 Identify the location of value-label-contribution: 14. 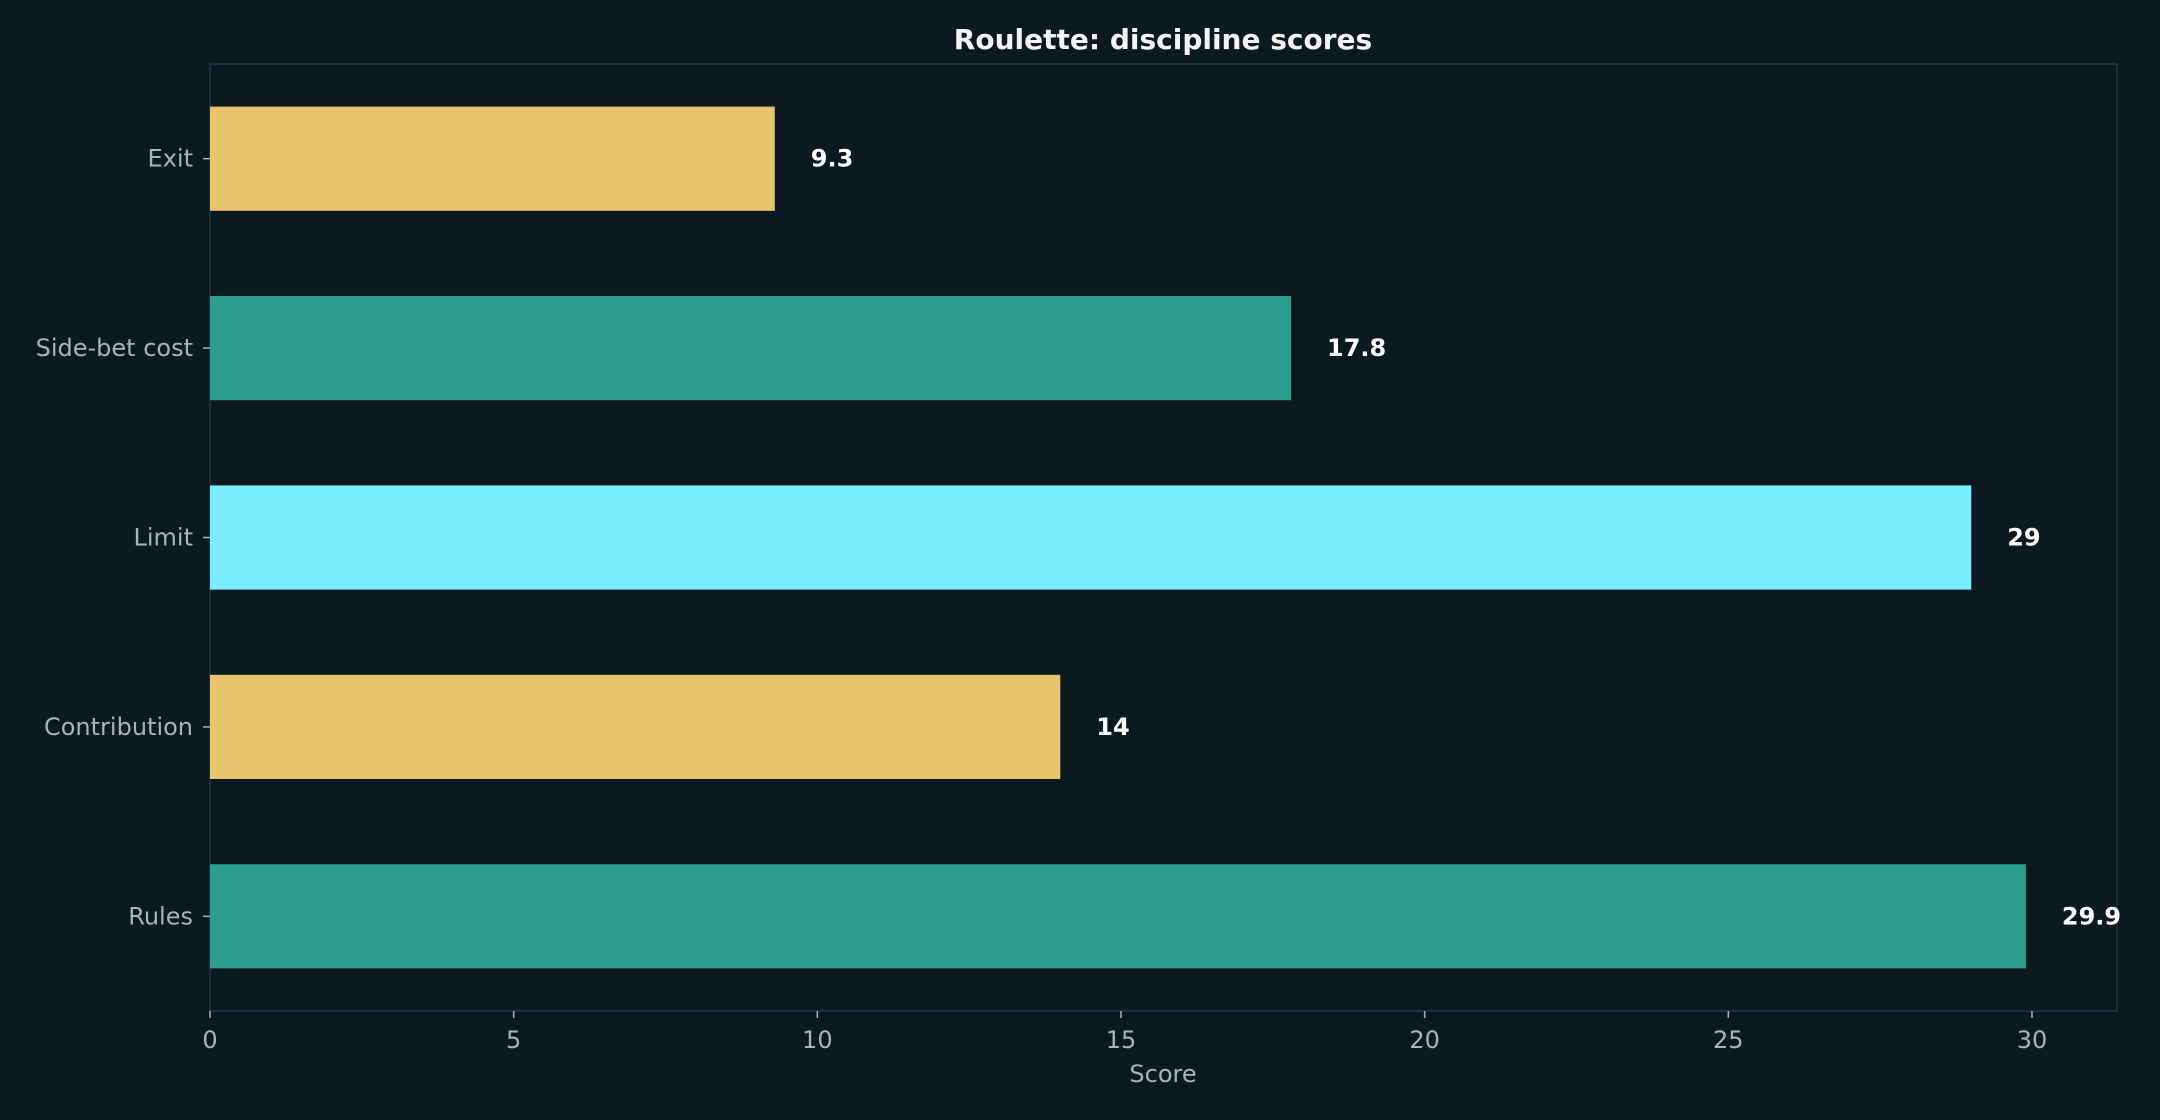
(1112, 727).